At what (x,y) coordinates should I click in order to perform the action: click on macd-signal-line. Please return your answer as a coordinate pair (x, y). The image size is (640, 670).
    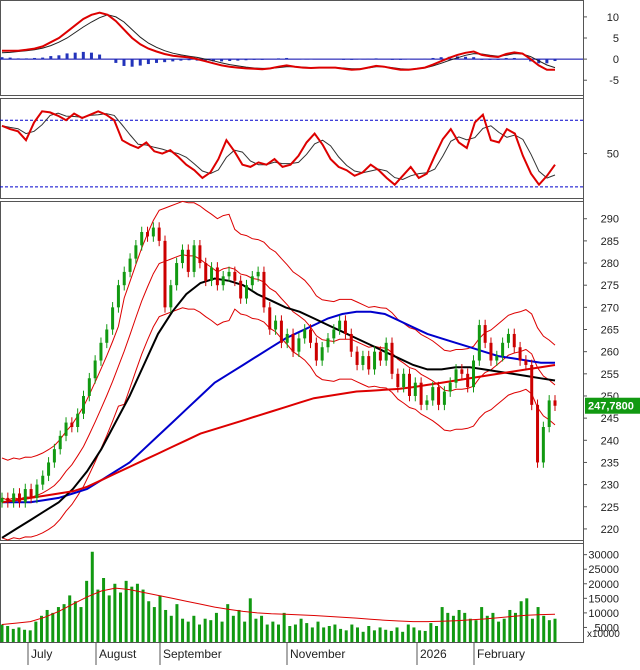
    Looking at the image, I should click on (278, 42).